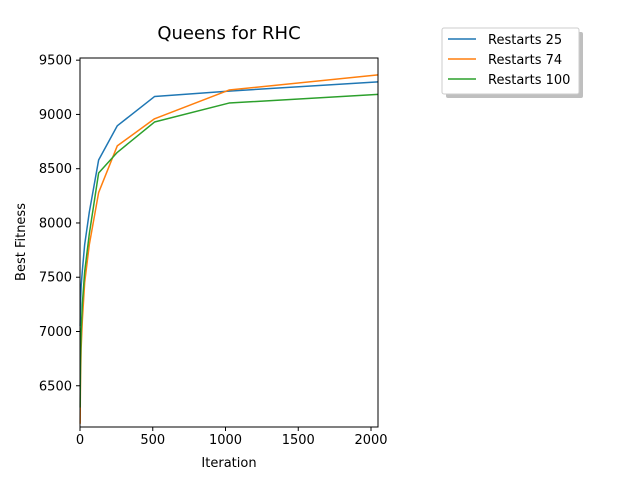  I want to click on y-axis-label: Best Fitness, so click(21, 242).